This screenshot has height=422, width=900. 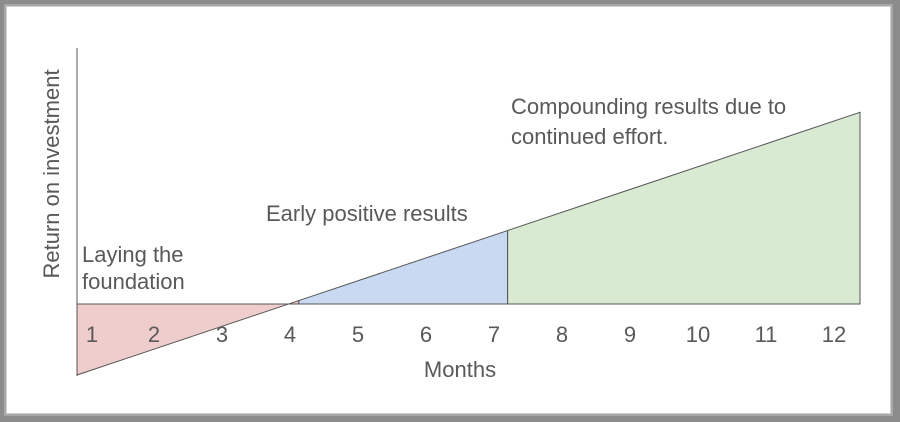 What do you see at coordinates (589, 136) in the screenshot?
I see `annotation-compounding: continued effort.` at bounding box center [589, 136].